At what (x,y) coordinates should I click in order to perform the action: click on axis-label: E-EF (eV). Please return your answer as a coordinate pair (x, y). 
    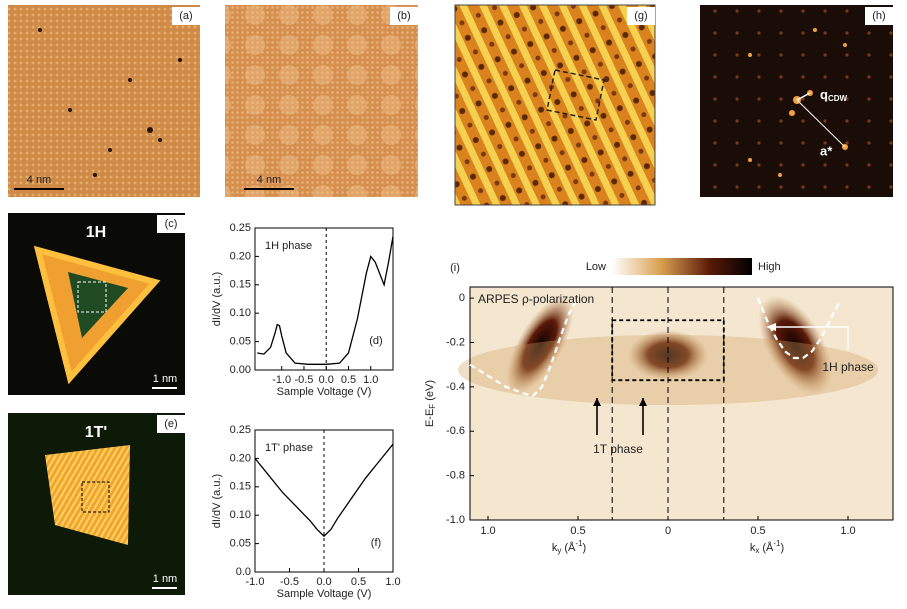
    Looking at the image, I should click on (430, 403).